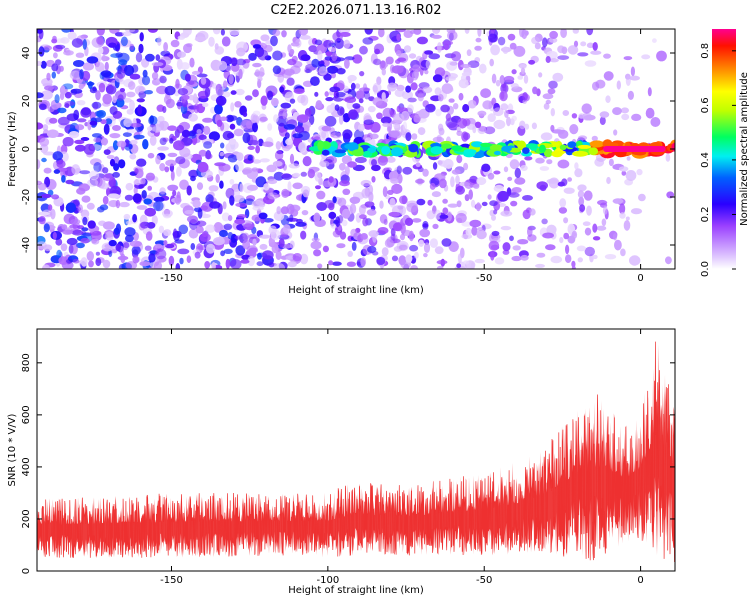  I want to click on snr-x-tick-label: -150, so click(171, 580).